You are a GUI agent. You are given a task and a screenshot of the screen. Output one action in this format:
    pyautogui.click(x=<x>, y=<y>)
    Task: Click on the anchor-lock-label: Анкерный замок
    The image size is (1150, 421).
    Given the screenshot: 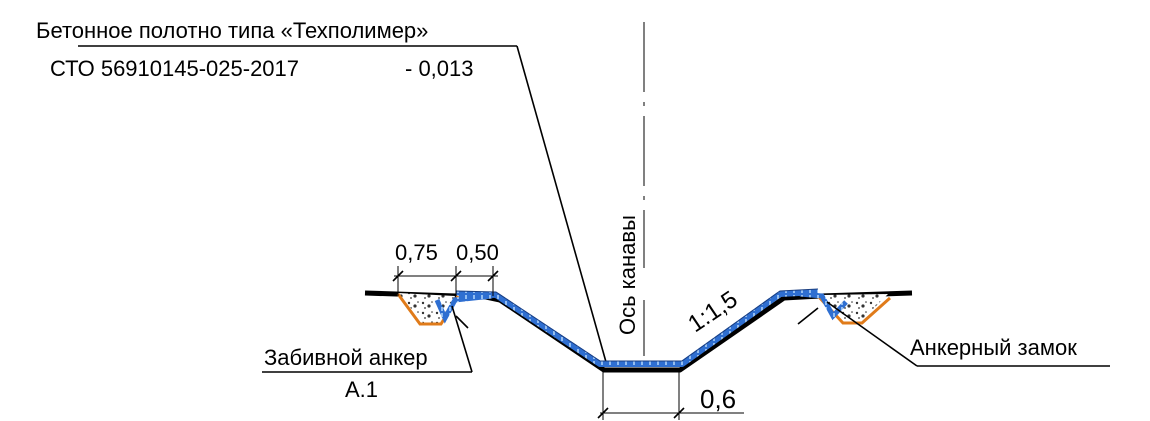 What is the action you would take?
    pyautogui.click(x=993, y=347)
    